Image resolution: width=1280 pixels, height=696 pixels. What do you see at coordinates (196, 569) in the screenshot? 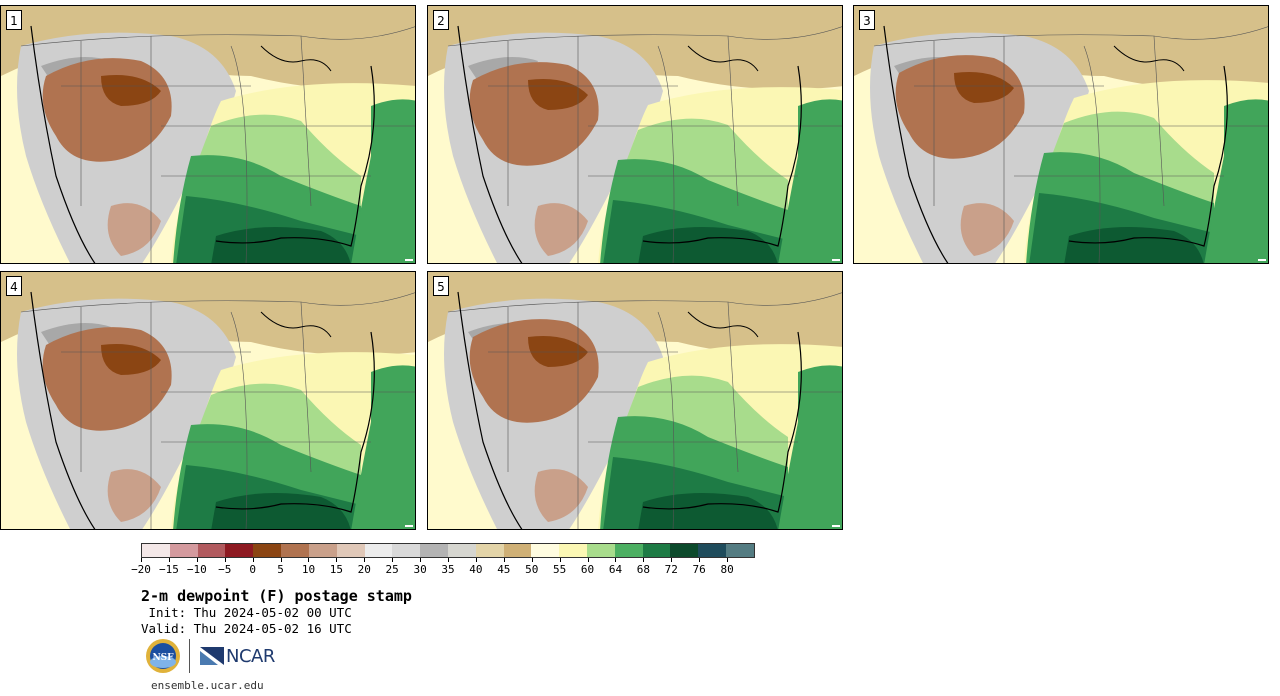
I see `colorbar-tick-label: −10` at bounding box center [196, 569].